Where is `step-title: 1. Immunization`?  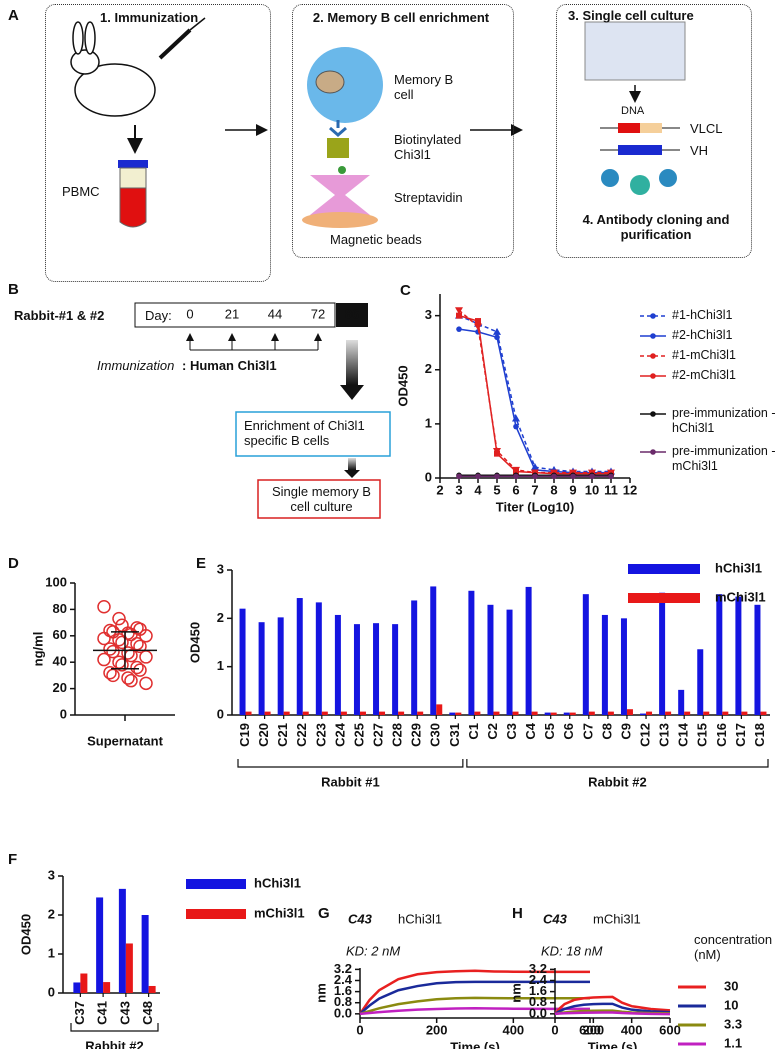 step-title: 1. Immunization is located at coordinates (149, 17).